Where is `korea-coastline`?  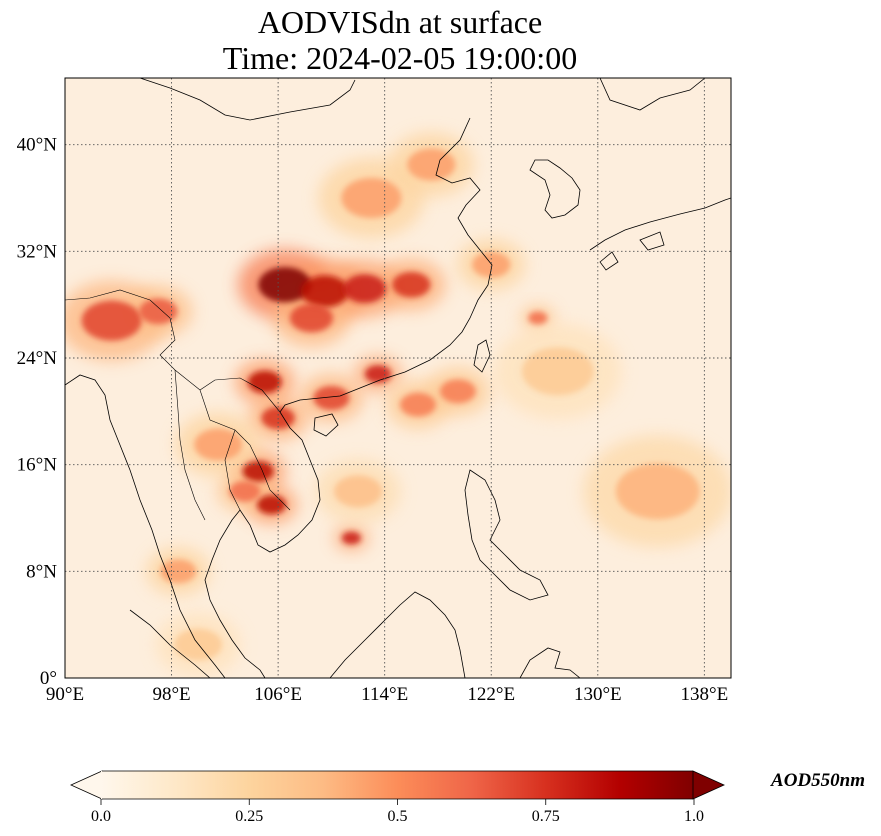
korea-coastline is located at coordinates (555, 189).